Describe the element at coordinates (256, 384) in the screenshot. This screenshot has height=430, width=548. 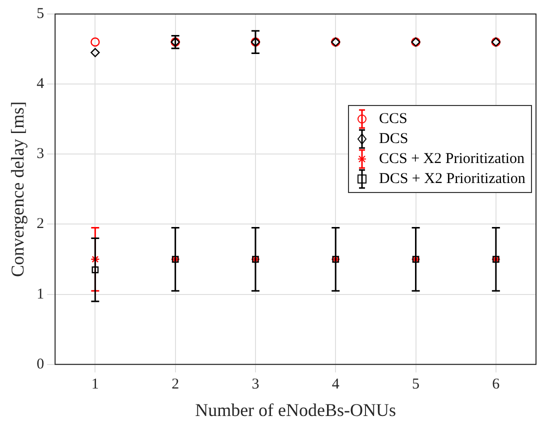
I see `x-tick-label: 3` at that location.